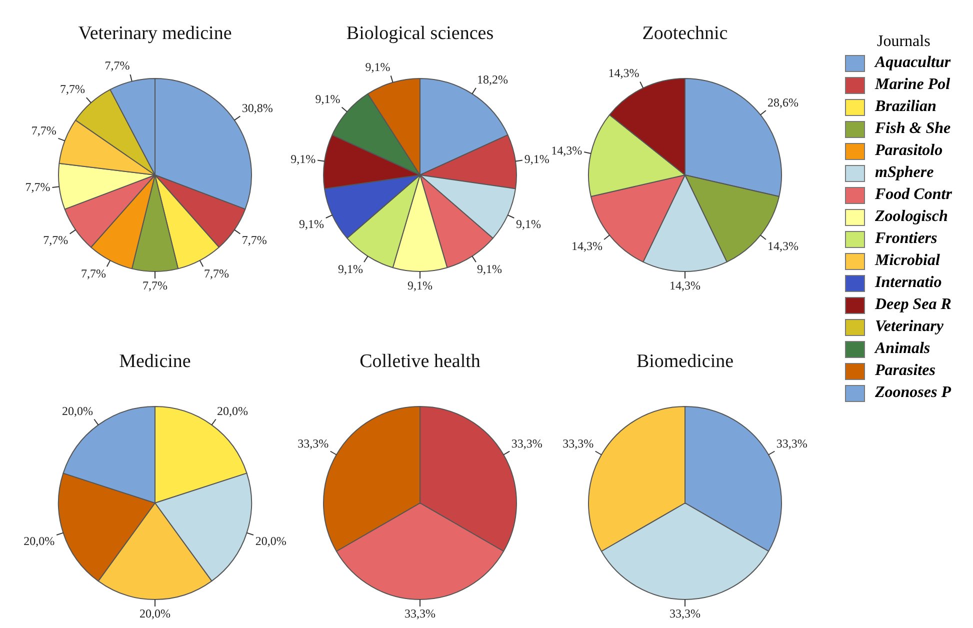 This screenshot has height=628, width=973. What do you see at coordinates (420, 362) in the screenshot?
I see `chart-title: Colletive health` at bounding box center [420, 362].